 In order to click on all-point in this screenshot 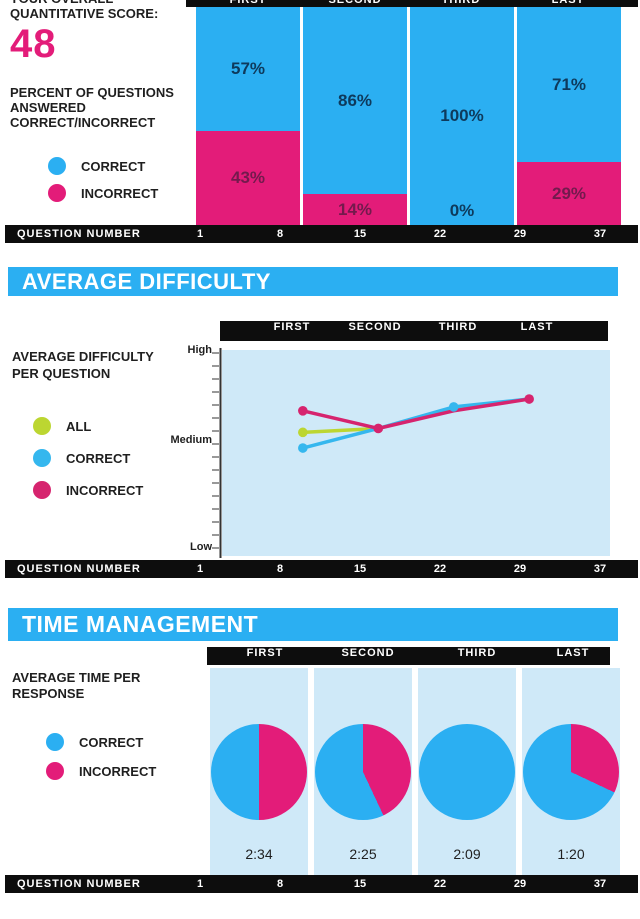, I will do `click(303, 432)`.